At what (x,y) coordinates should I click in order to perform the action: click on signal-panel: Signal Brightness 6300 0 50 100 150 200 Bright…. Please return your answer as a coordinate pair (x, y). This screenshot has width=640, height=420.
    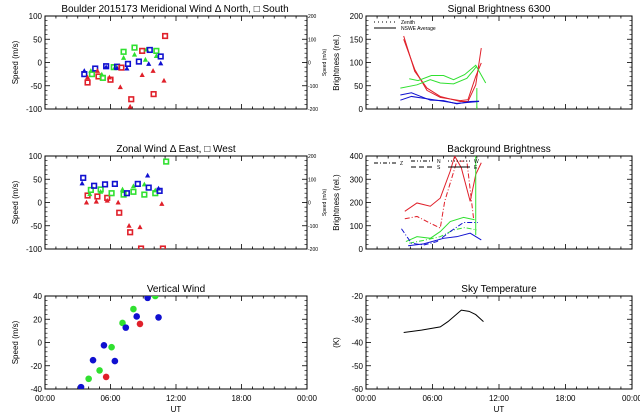
    Looking at the image, I should click on (482, 59).